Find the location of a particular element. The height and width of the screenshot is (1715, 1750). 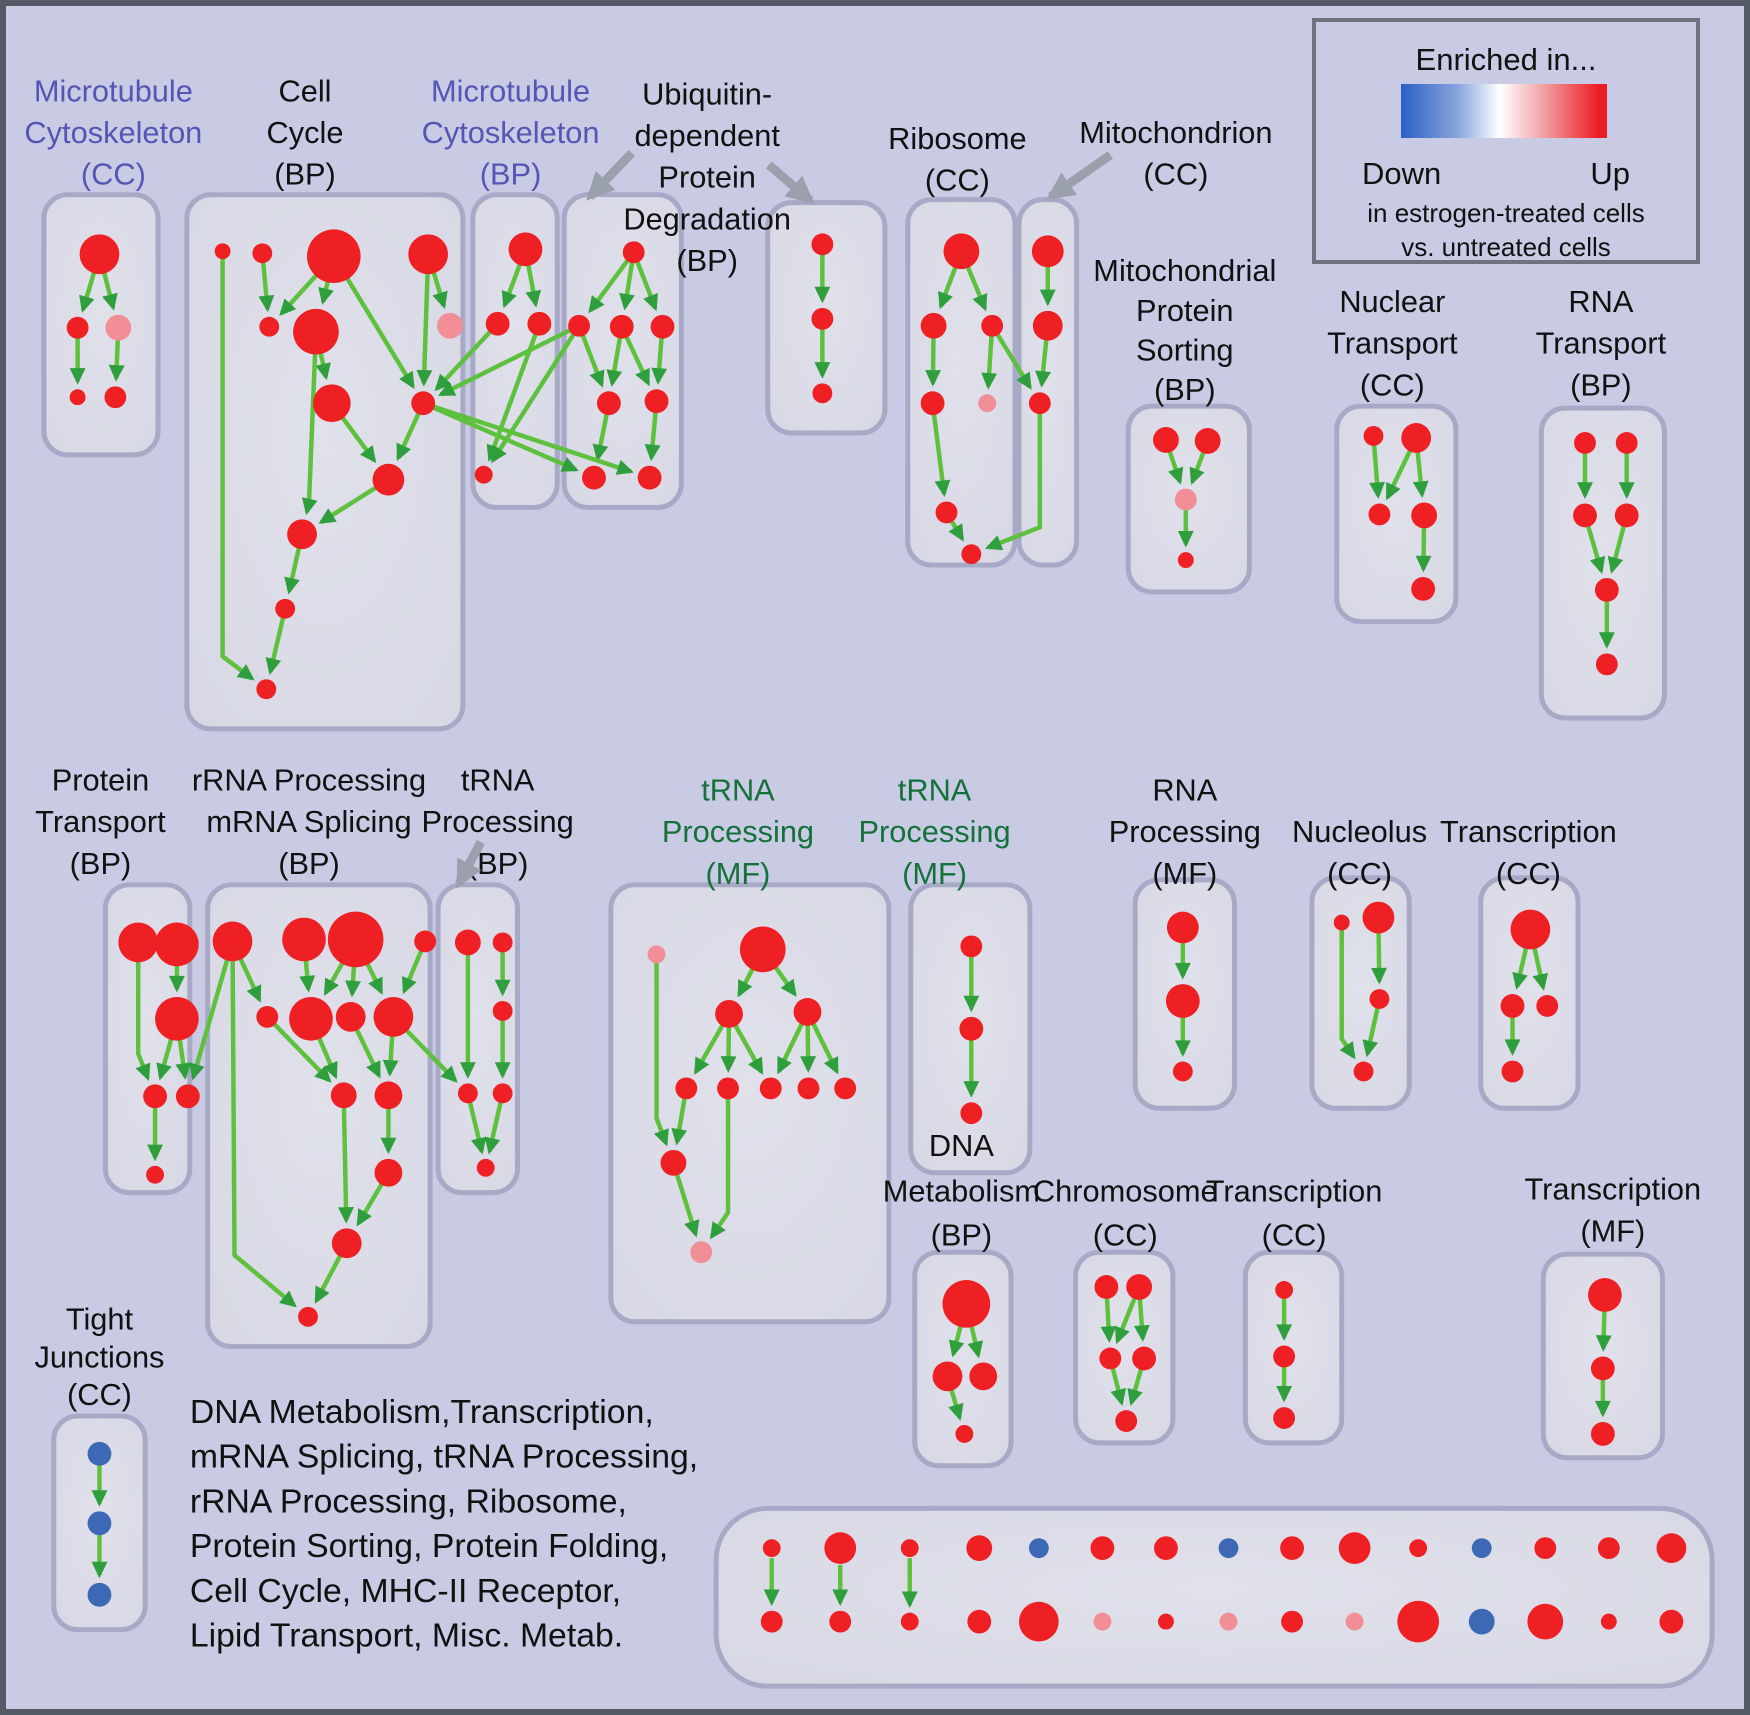

legend-subtitle-line1: in estrogen-treated cells is located at coordinates (1506, 213).